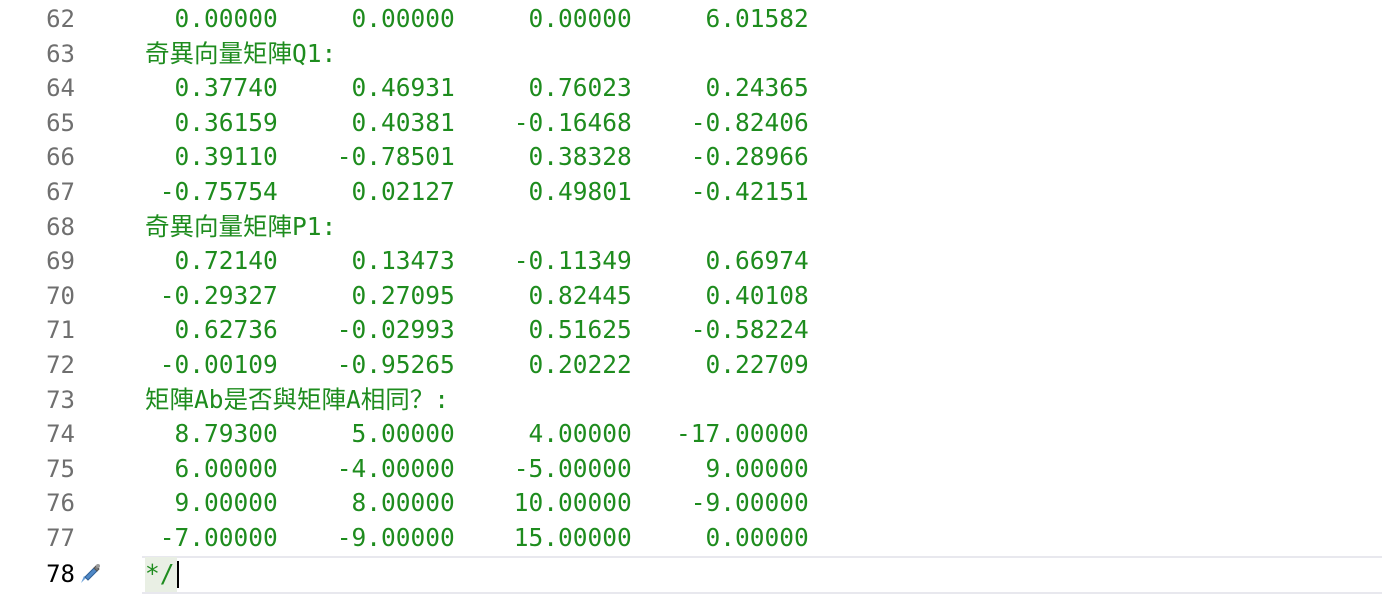  What do you see at coordinates (60, 295) in the screenshot?
I see `line-number: 70` at bounding box center [60, 295].